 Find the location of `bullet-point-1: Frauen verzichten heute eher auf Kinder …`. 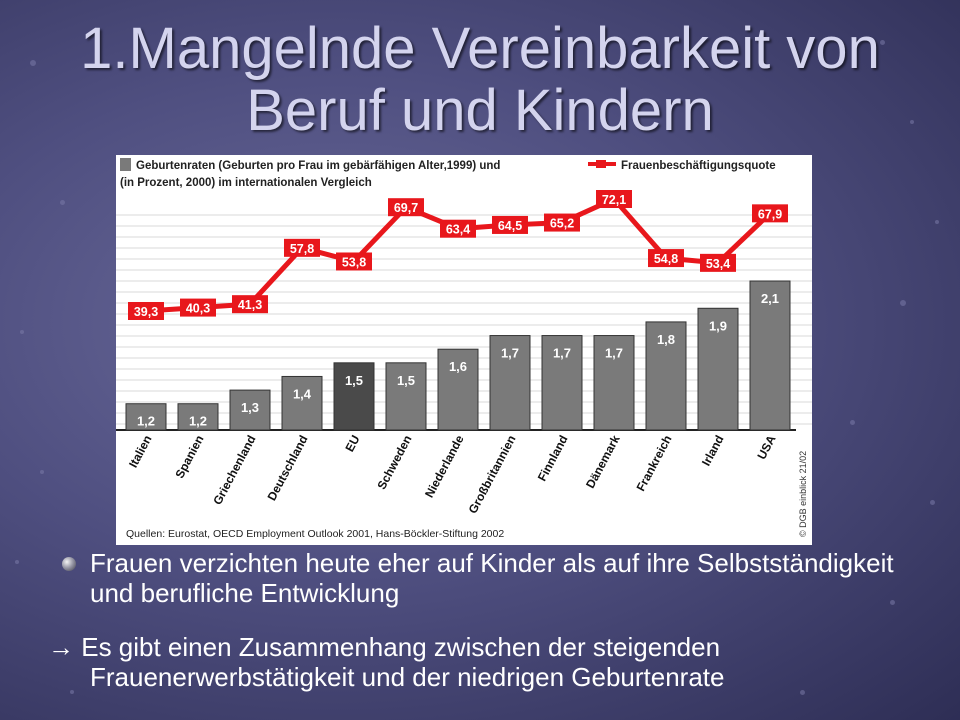

bullet-point-1: Frauen verzichten heute eher auf Kinder … is located at coordinates (492, 578).